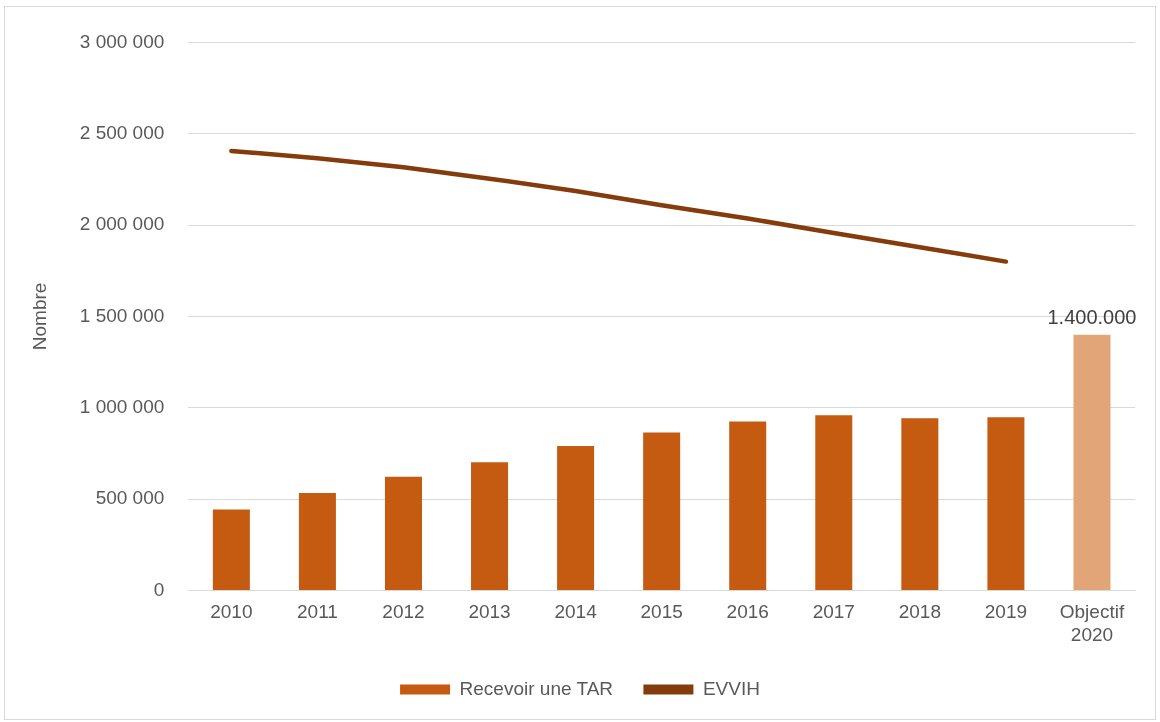  Describe the element at coordinates (731, 688) in the screenshot. I see `legend-label: EVVIH` at that location.